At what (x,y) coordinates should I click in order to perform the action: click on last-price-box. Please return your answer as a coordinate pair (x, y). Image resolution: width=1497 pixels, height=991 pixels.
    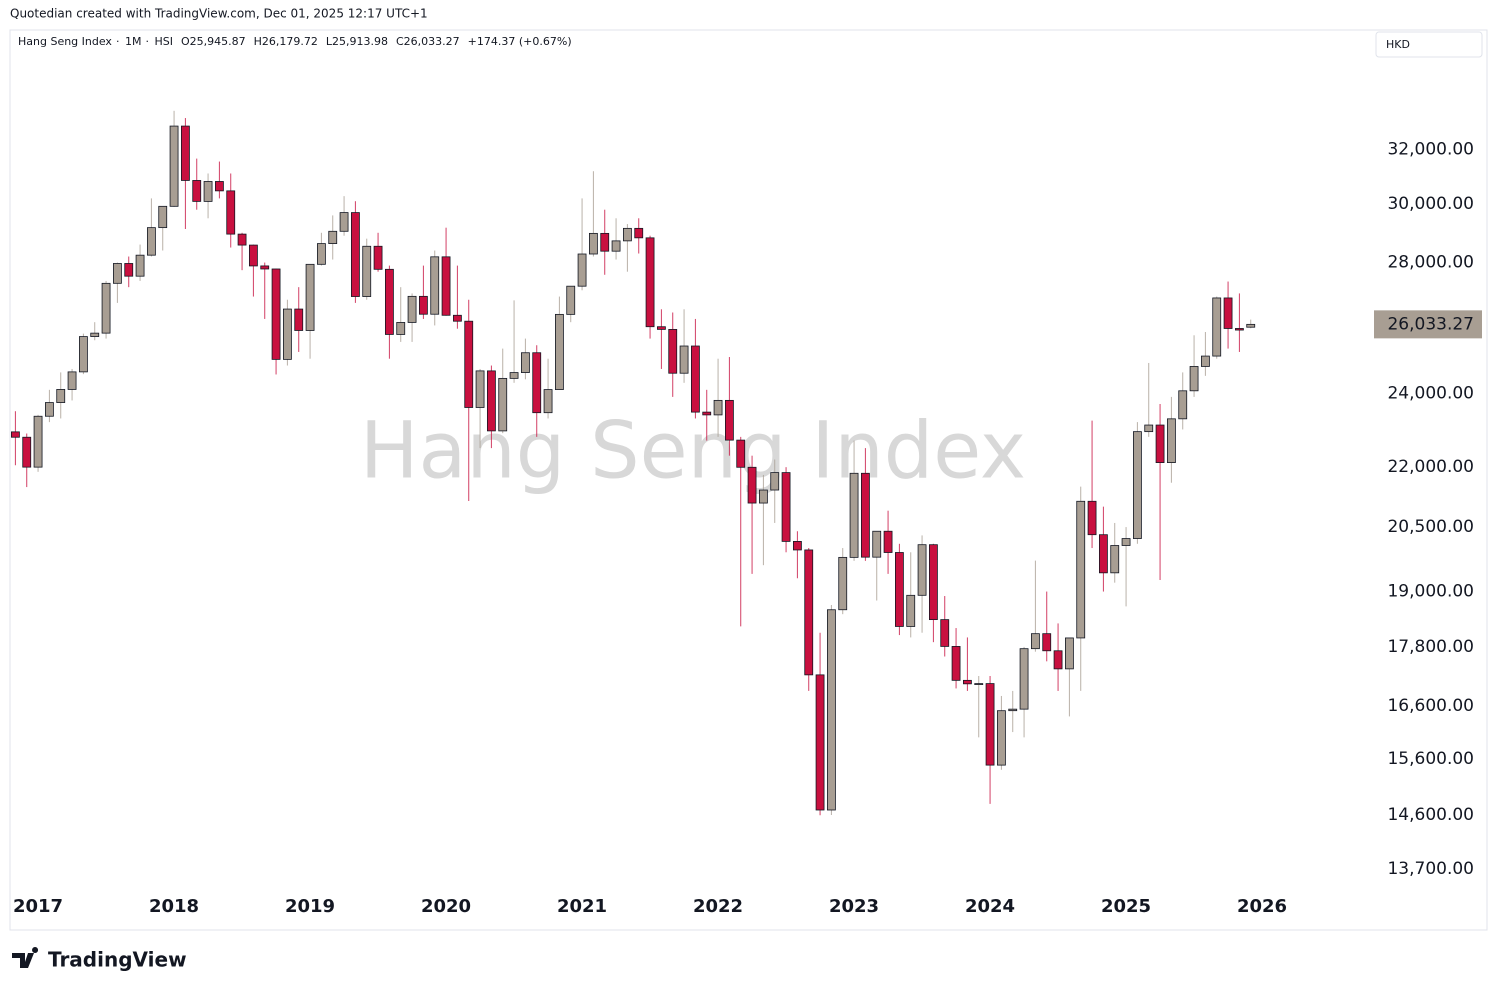
    Looking at the image, I should click on (1428, 324).